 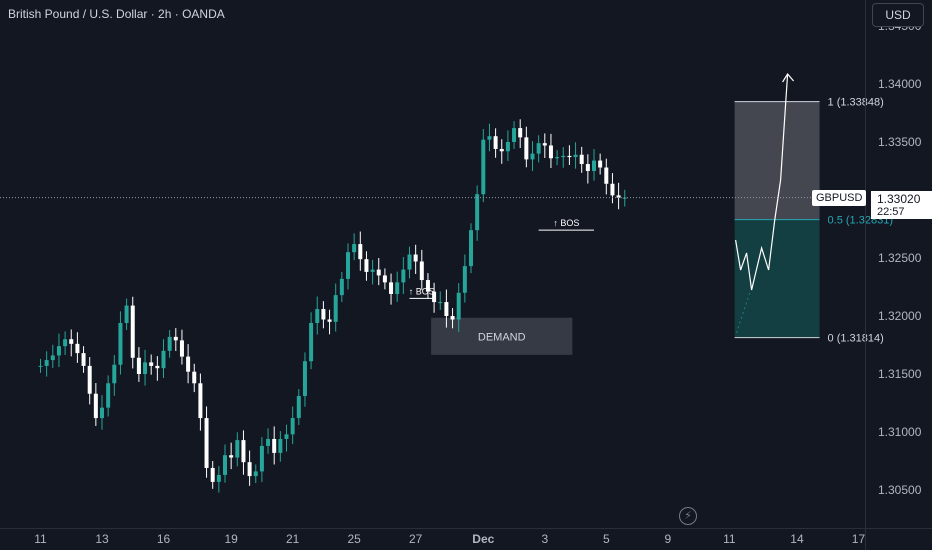 I want to click on fib-upper-zone, so click(x=777, y=160).